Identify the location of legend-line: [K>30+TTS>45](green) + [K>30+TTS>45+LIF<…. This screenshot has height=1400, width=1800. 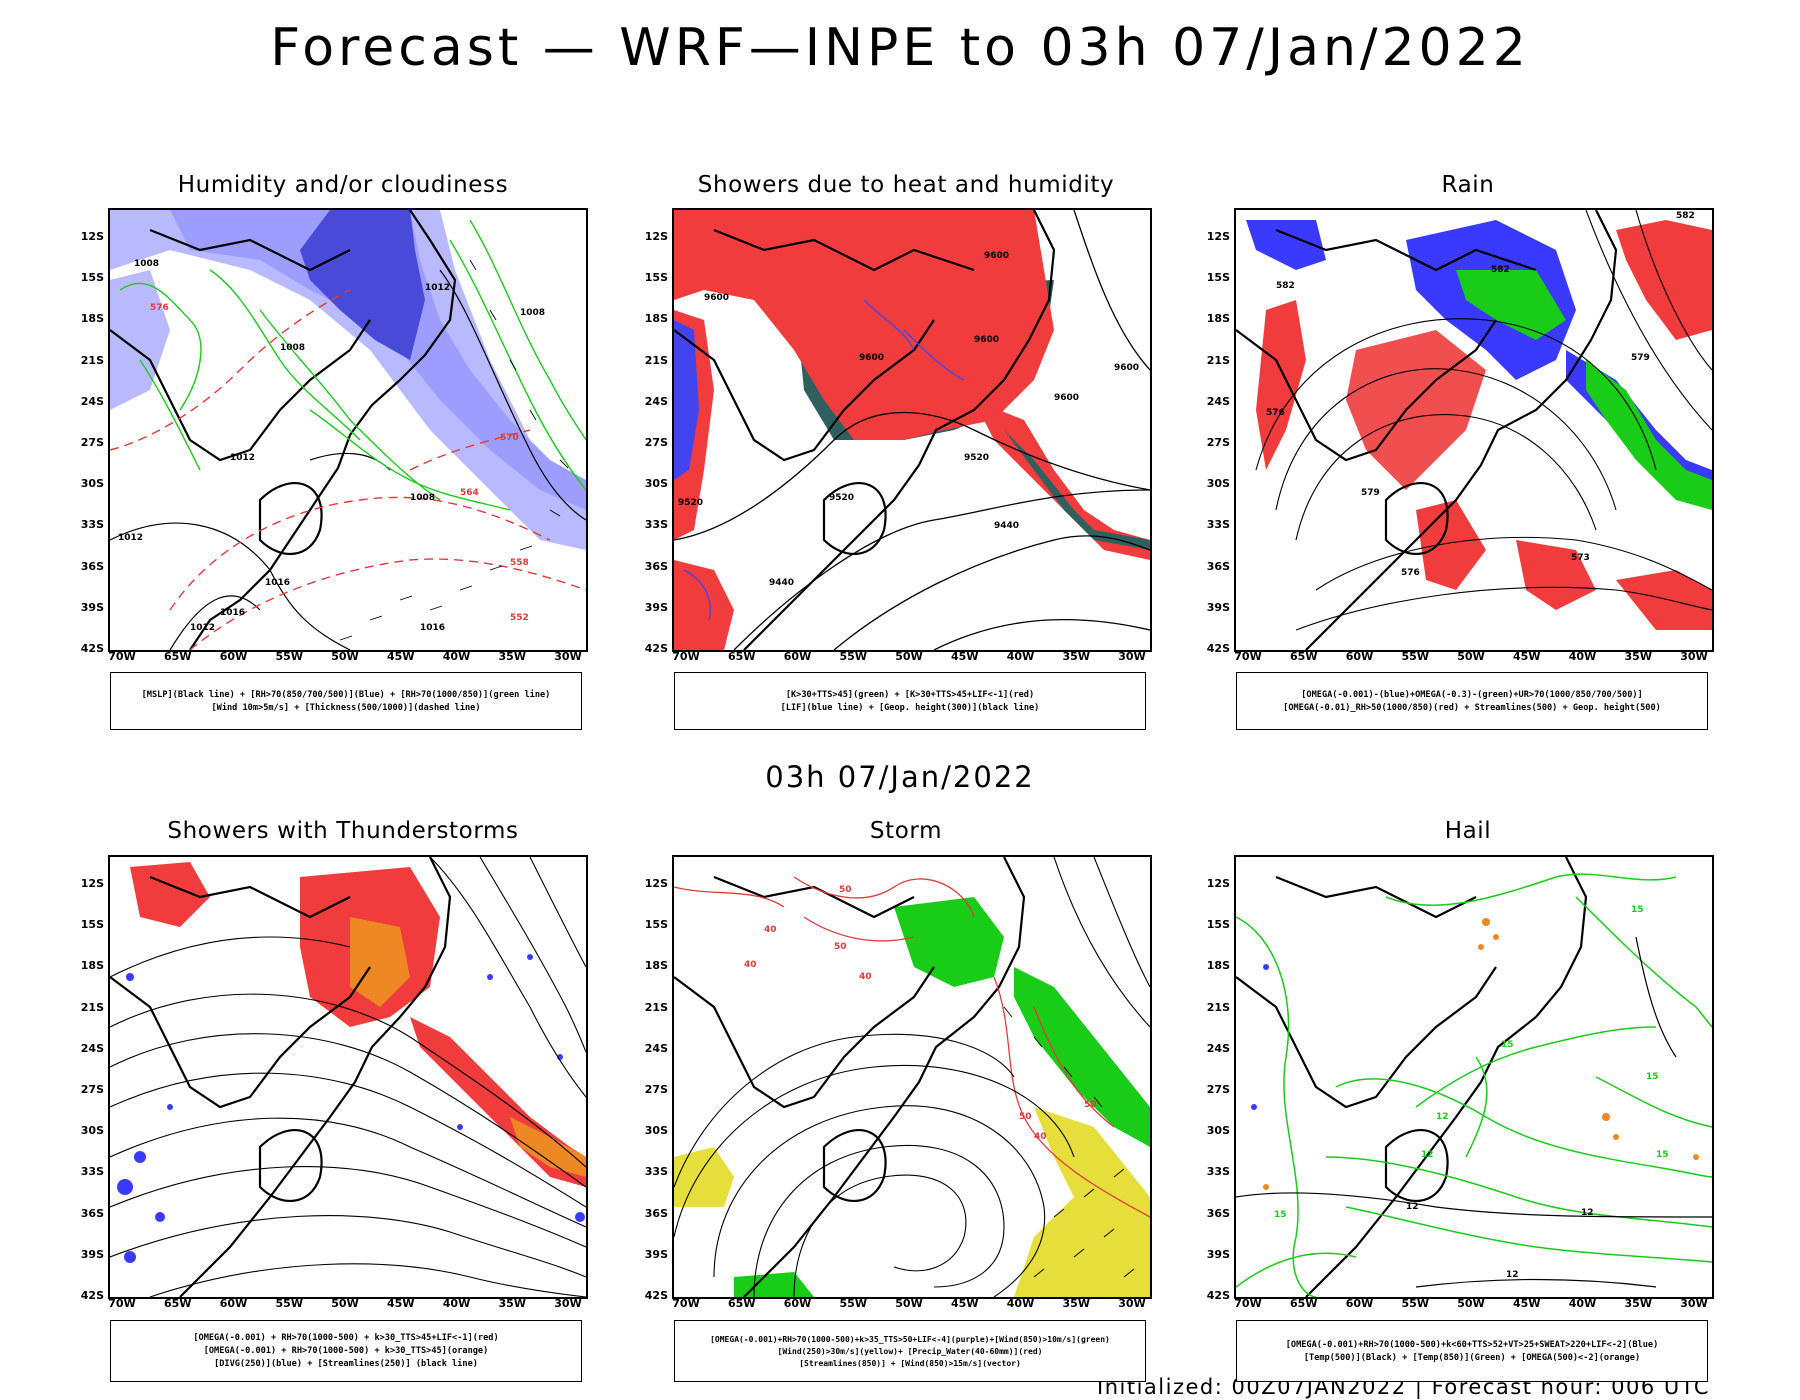
(910, 694).